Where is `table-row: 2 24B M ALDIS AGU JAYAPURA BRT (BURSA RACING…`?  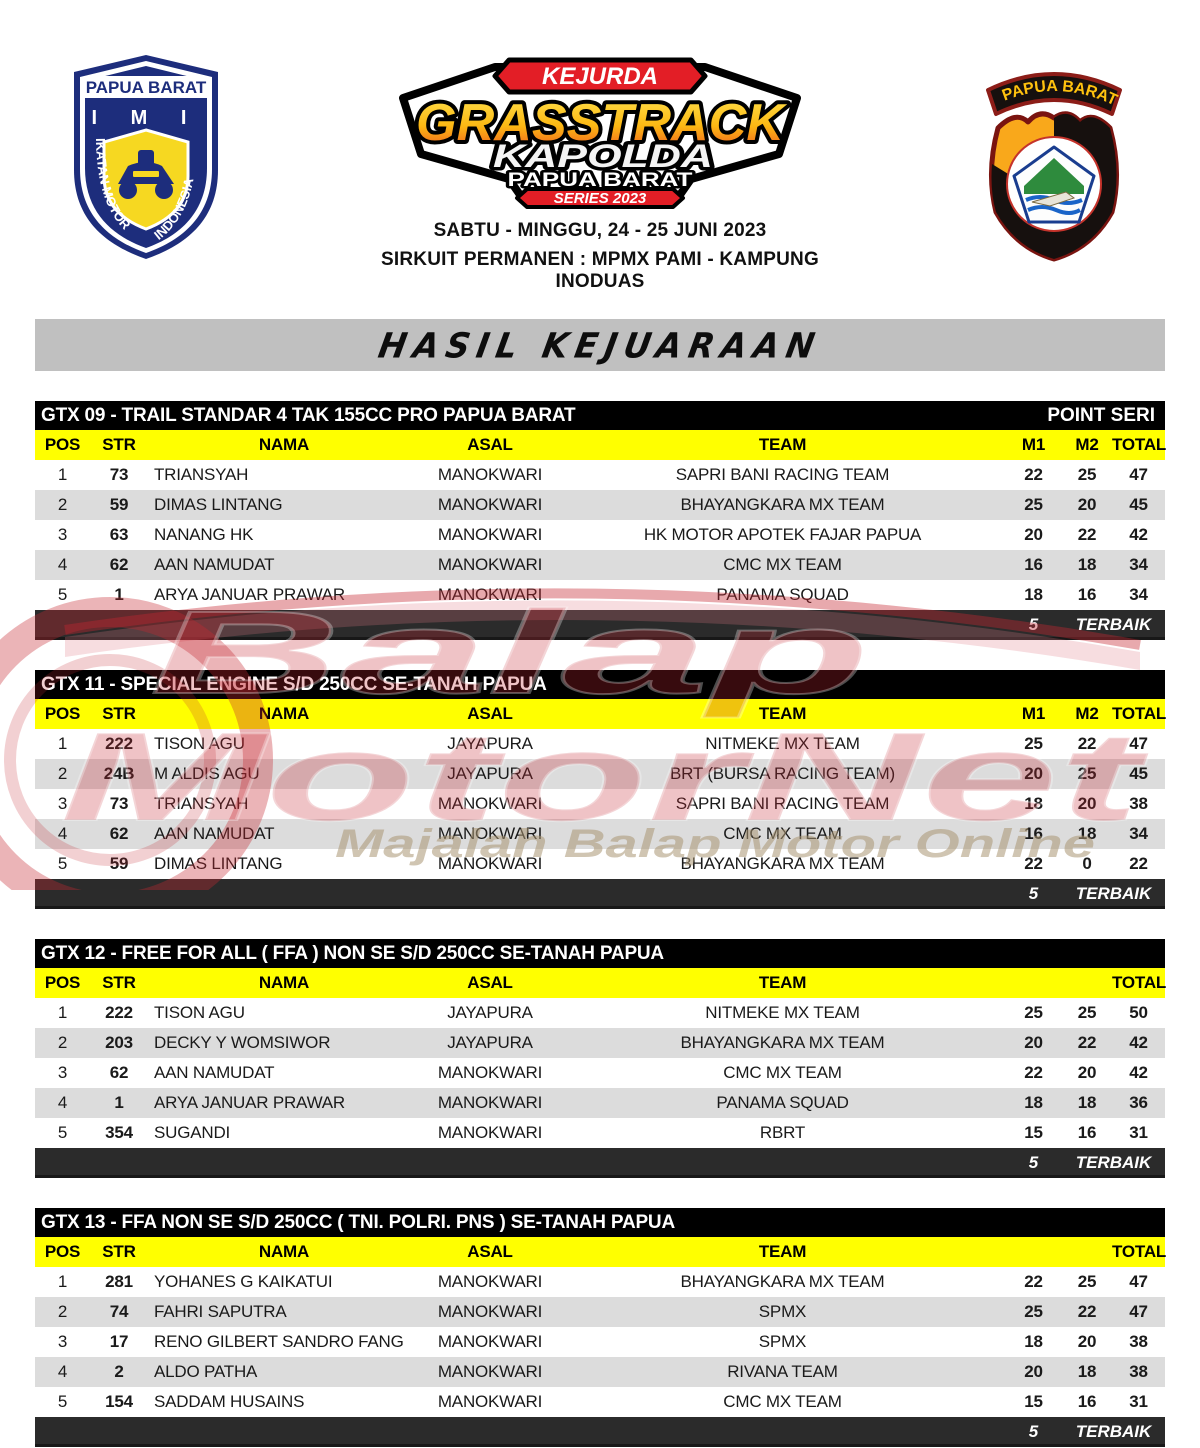
table-row: 2 24B M ALDIS AGU JAYAPURA BRT (BURSA RACING… is located at coordinates (600, 774).